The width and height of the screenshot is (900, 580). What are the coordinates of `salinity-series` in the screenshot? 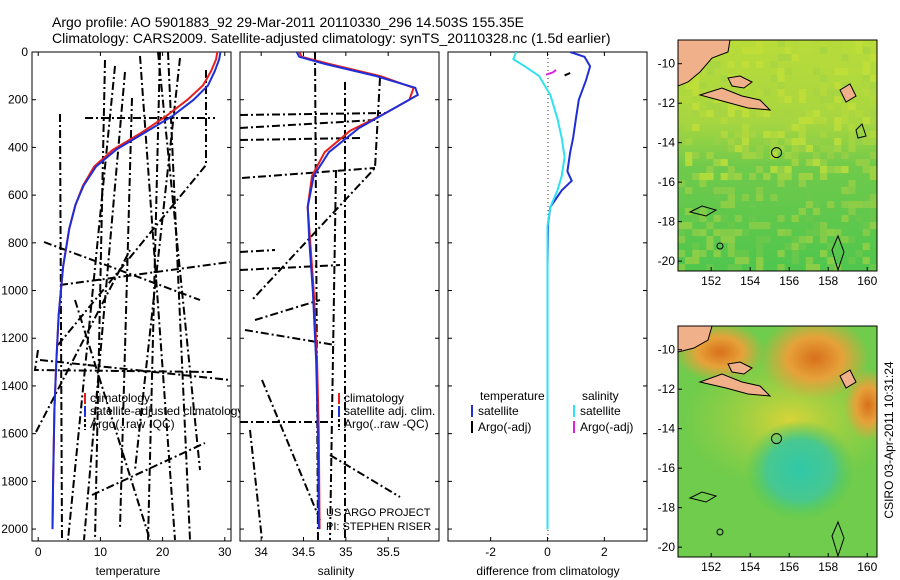 It's located at (357, 291).